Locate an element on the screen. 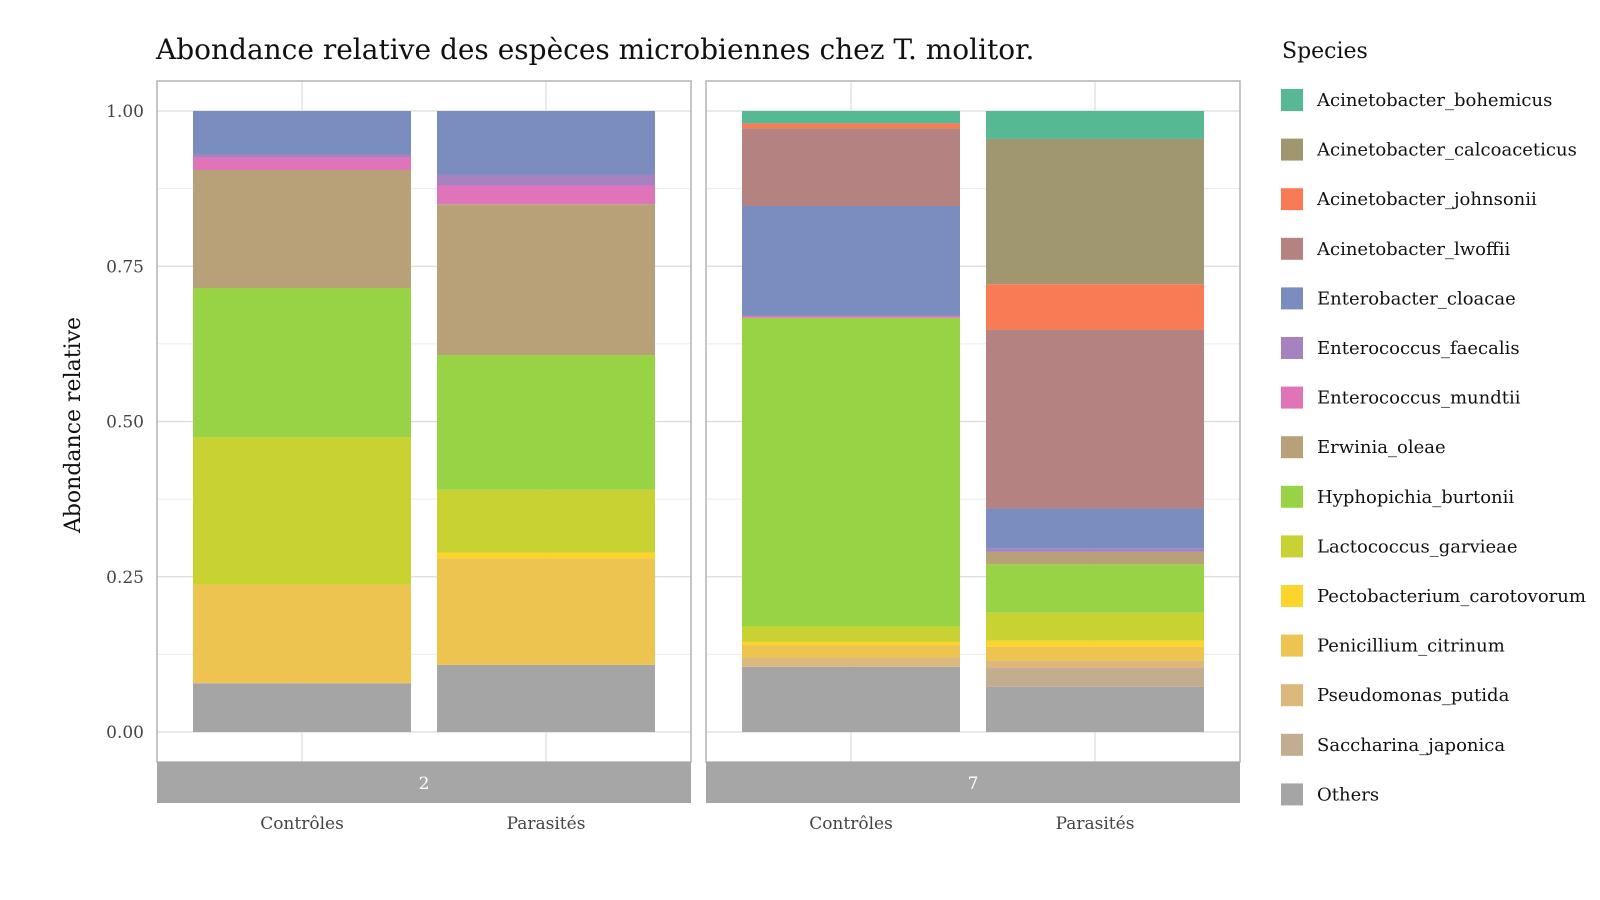 Image resolution: width=1600 pixels, height=900 pixels. bar-7-contr-les is located at coordinates (851, 421).